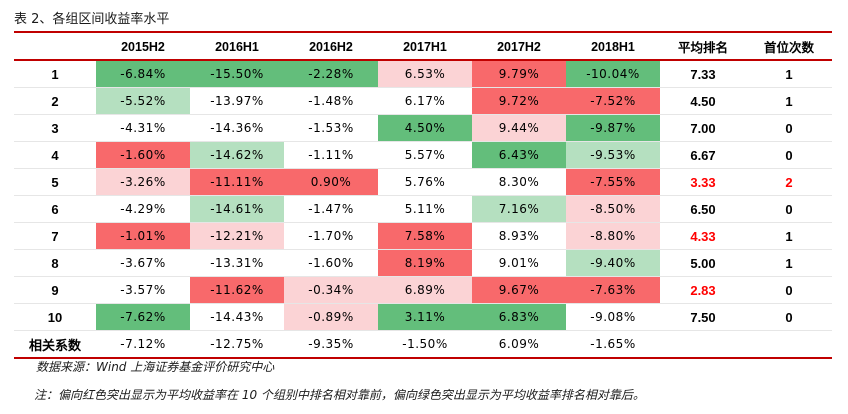 The width and height of the screenshot is (848, 414). What do you see at coordinates (155, 367) in the screenshot?
I see `source-note: 数据来源：Wind 上海证券基金评价研究中心` at bounding box center [155, 367].